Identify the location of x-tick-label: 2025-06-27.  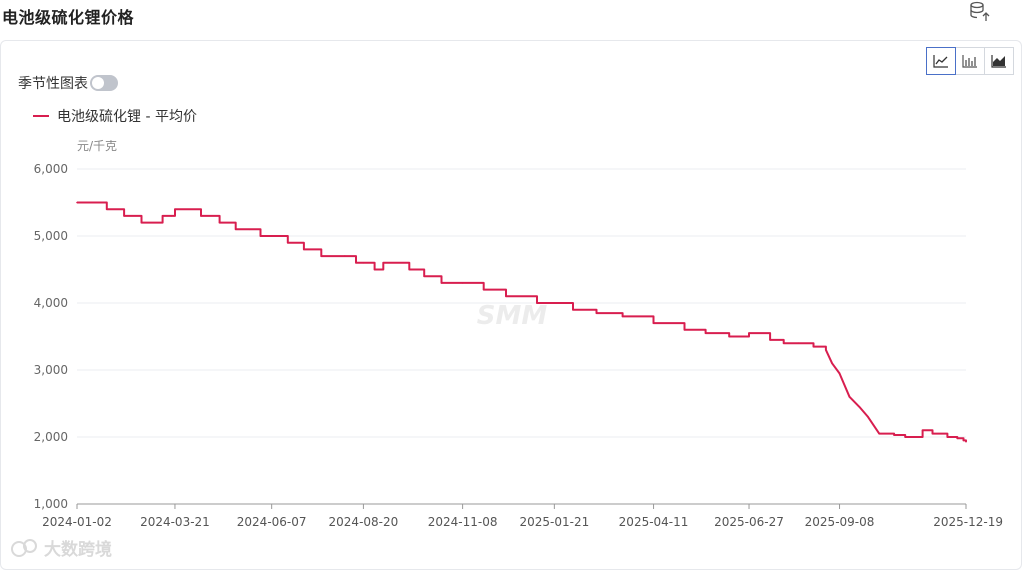
(749, 522).